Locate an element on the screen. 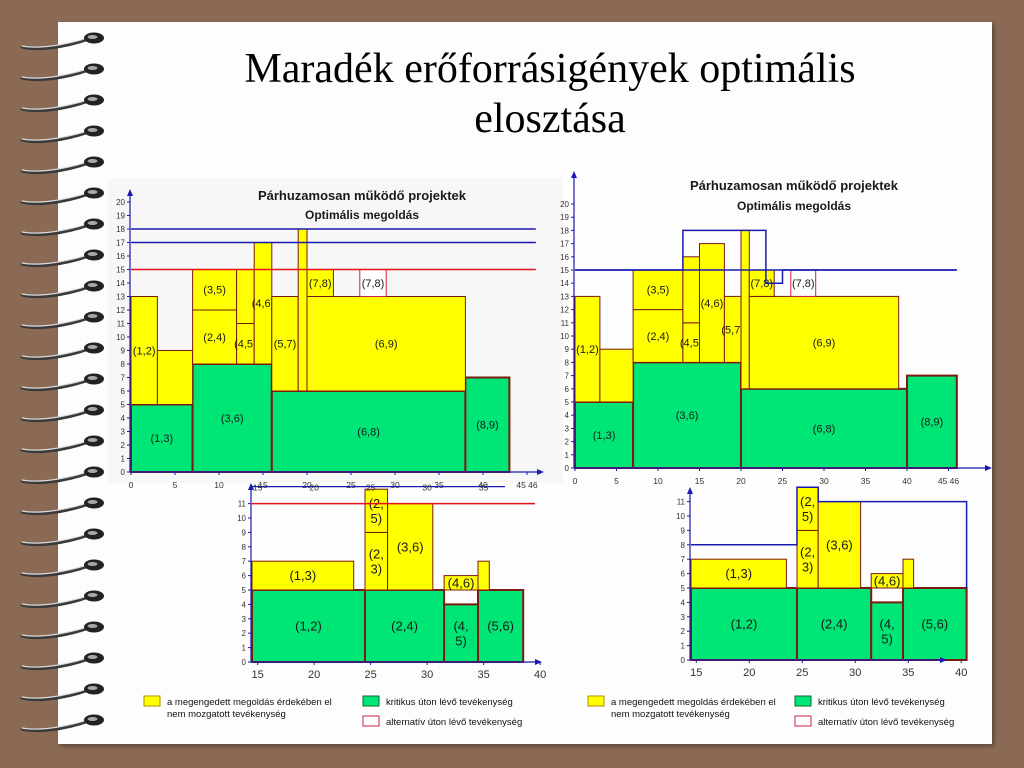 Image resolution: width=1024 pixels, height=768 pixels. y-axis-arrow is located at coordinates (130, 192).